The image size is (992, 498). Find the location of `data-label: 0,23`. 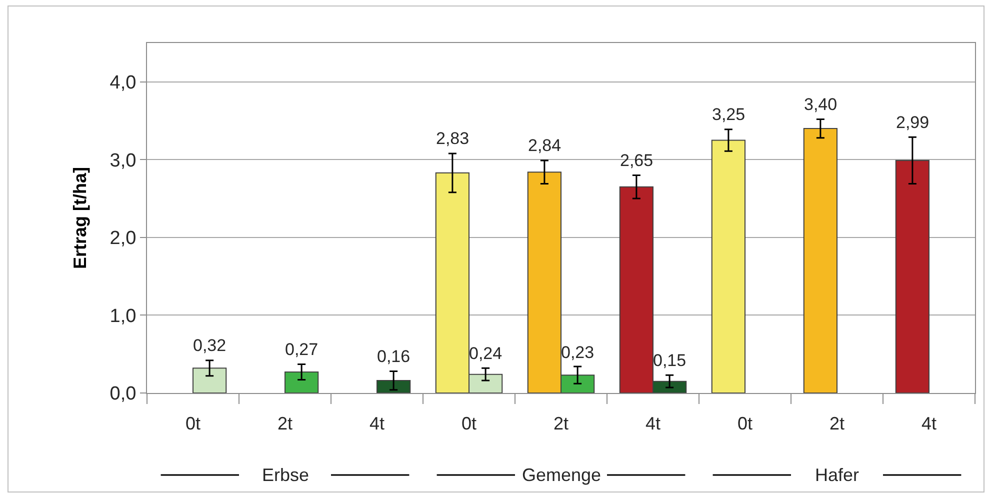

data-label: 0,23 is located at coordinates (577, 352).